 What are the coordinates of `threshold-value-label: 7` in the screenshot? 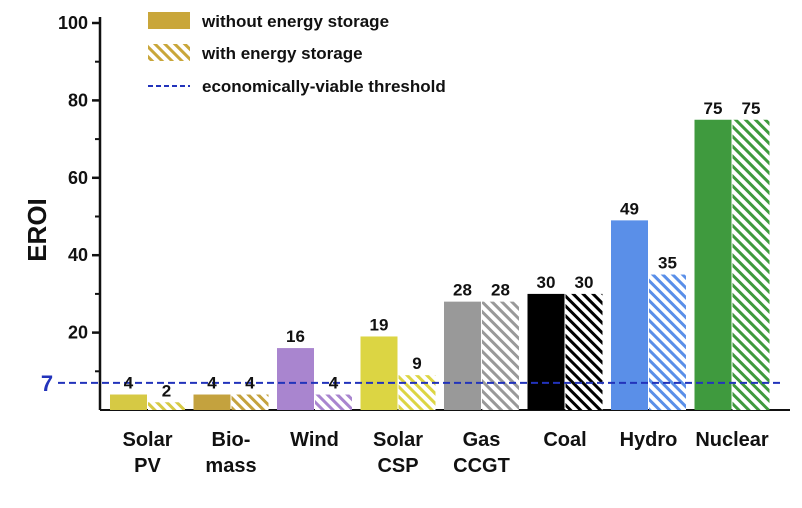 It's located at (47, 383).